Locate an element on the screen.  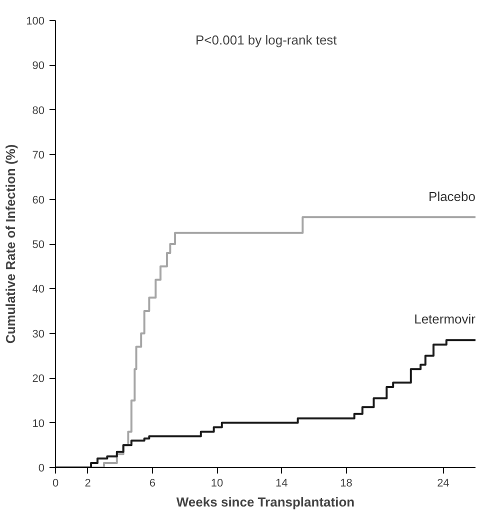
x-tick-label: 18 is located at coordinates (346, 484).